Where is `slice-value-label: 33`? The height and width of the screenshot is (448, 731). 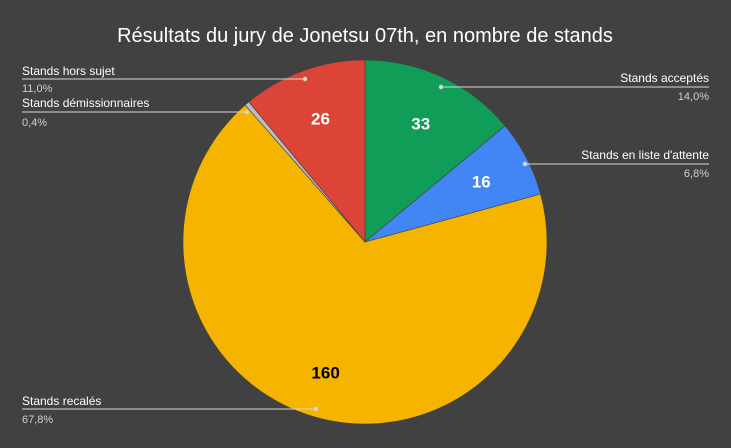
slice-value-label: 33 is located at coordinates (420, 123).